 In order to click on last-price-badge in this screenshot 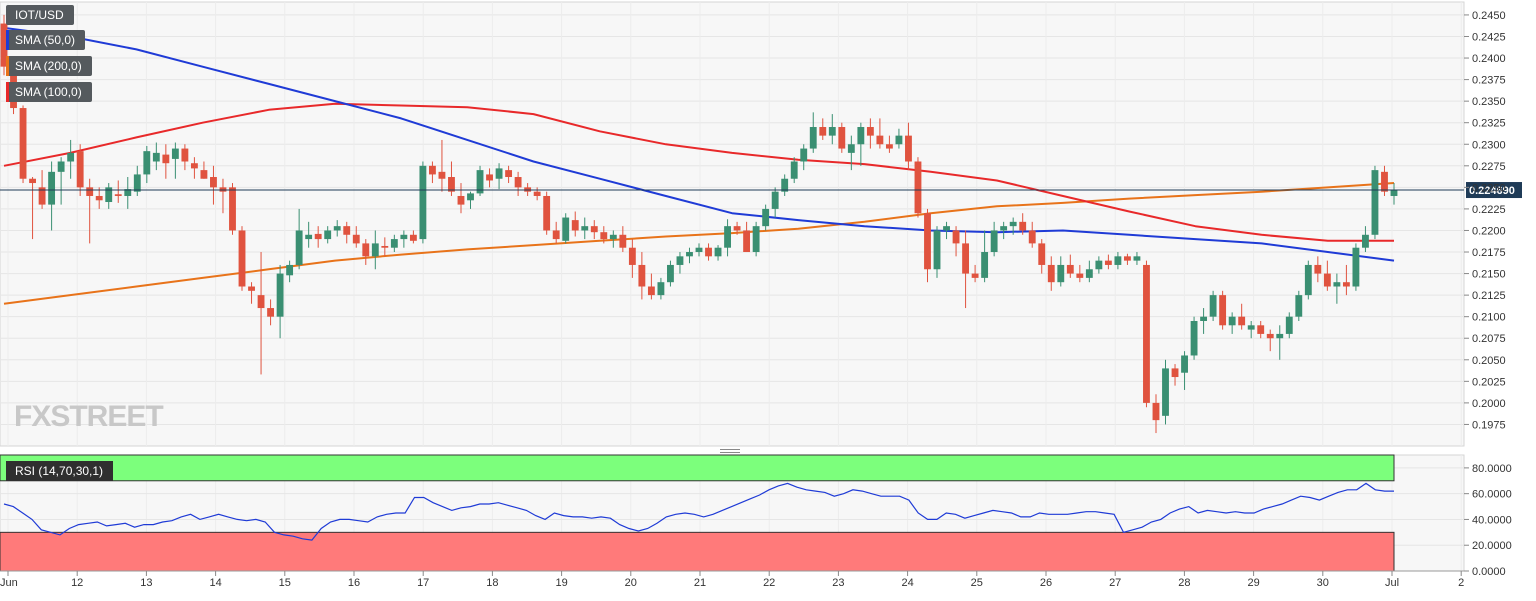, I will do `click(1494, 190)`.